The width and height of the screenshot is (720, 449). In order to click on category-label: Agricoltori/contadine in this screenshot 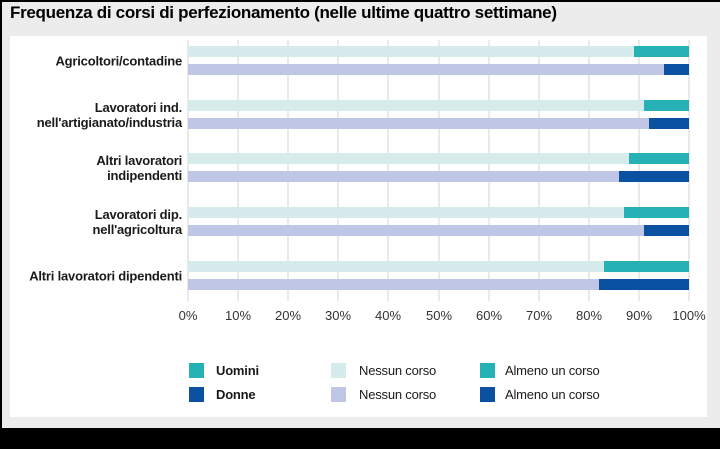, I will do `click(118, 61)`.